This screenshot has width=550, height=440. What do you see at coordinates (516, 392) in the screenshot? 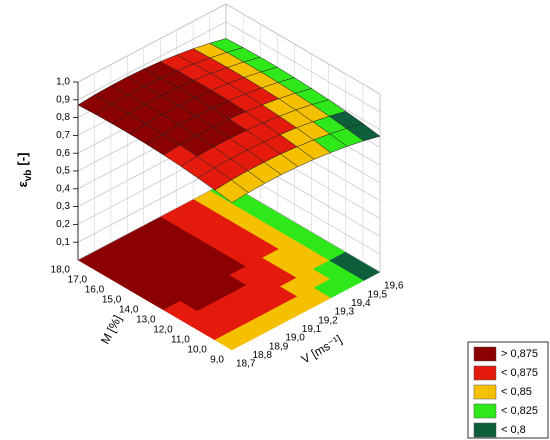
I see `legend-label: < 0,85` at bounding box center [516, 392].